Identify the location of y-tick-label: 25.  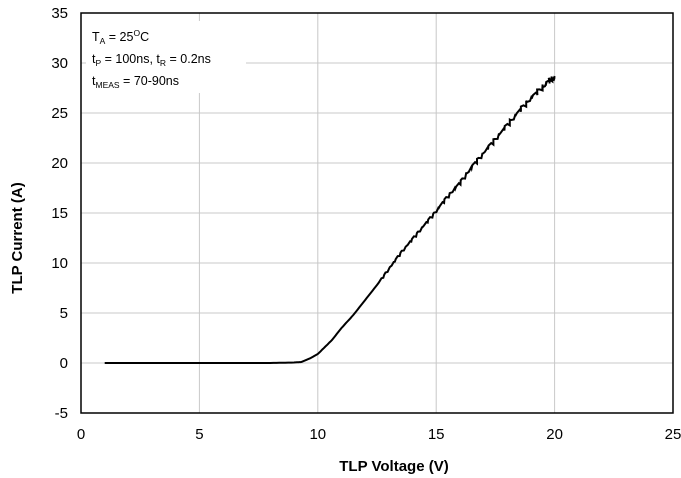
(59, 113).